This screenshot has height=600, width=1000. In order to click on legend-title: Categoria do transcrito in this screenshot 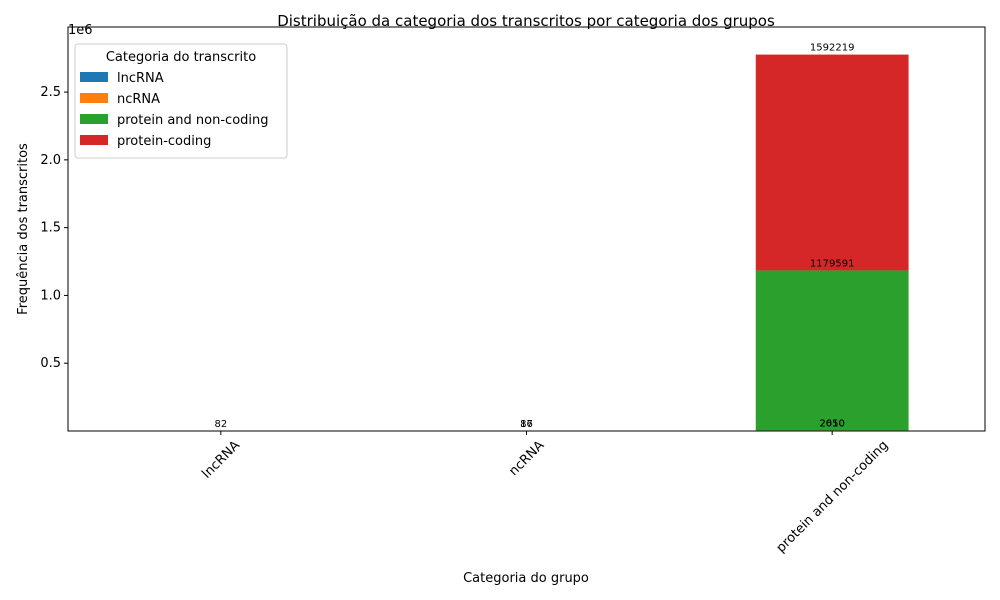, I will do `click(181, 57)`.